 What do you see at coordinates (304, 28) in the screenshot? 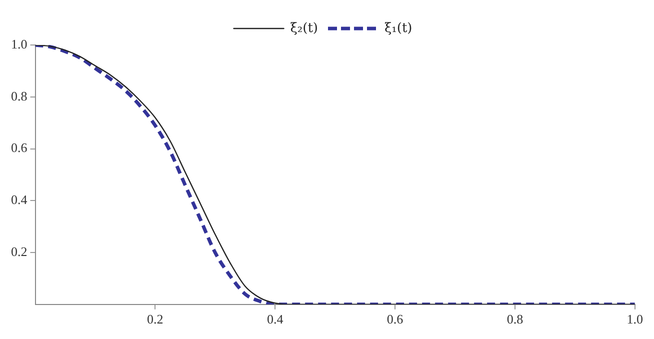
I see `legend-label: ξ₂(t)` at bounding box center [304, 28].